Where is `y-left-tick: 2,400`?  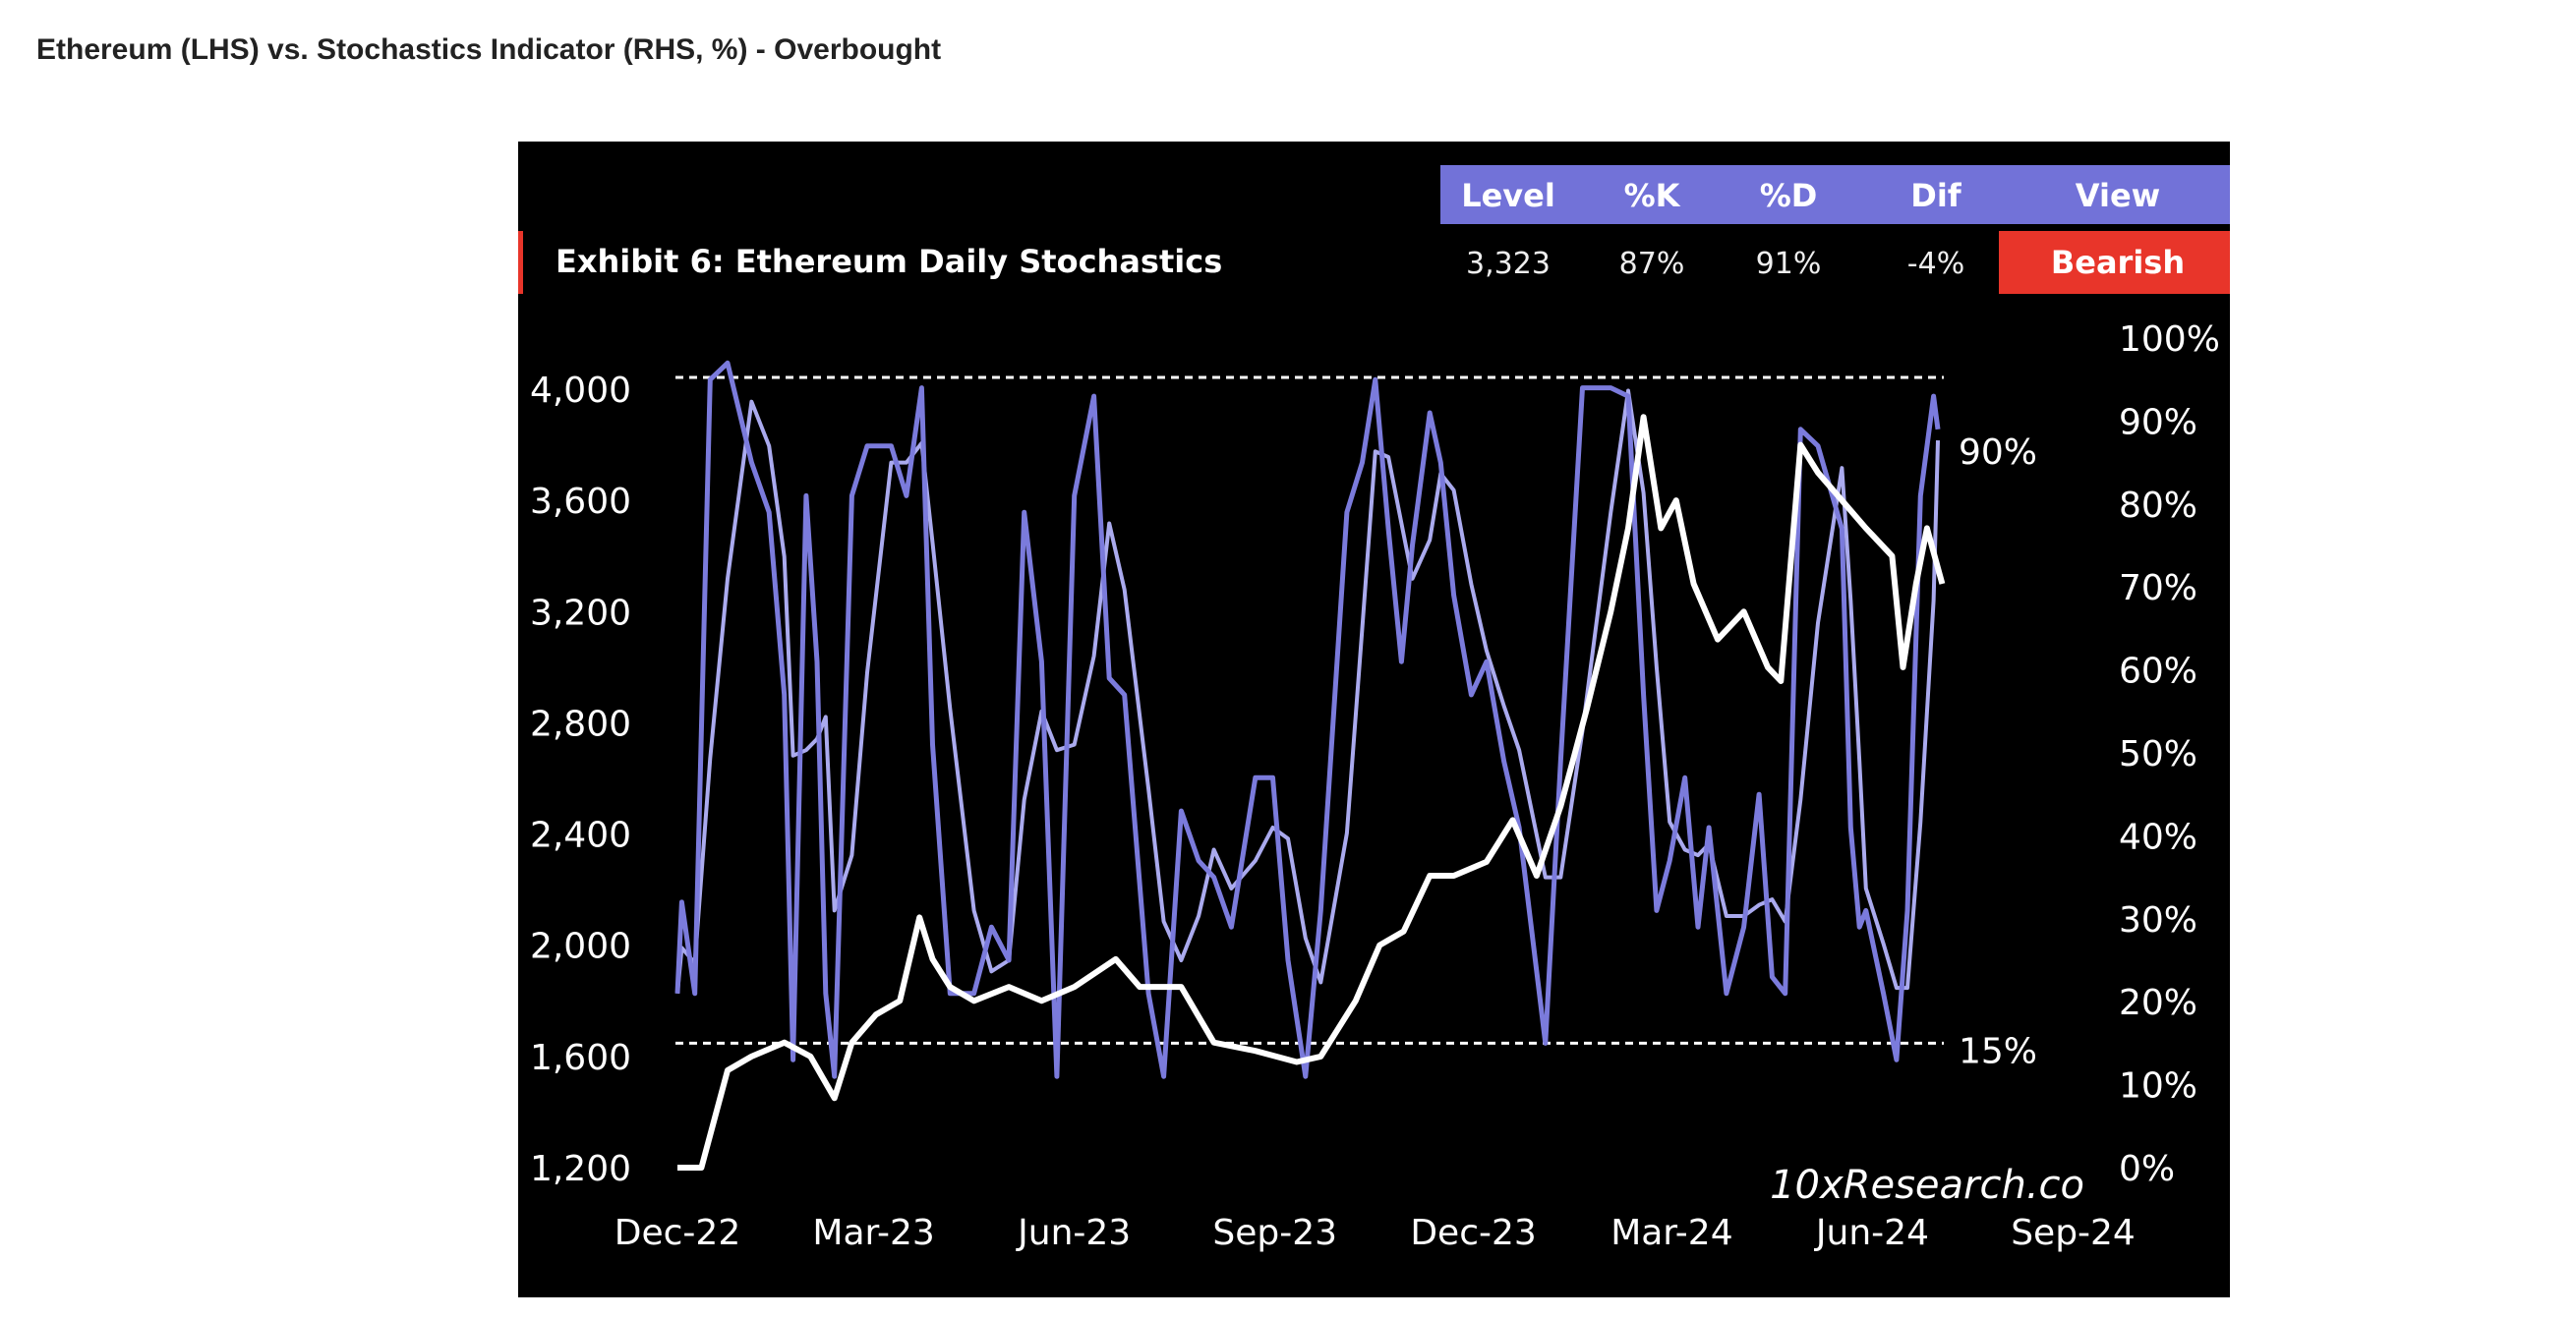
y-left-tick: 2,400 is located at coordinates (580, 836).